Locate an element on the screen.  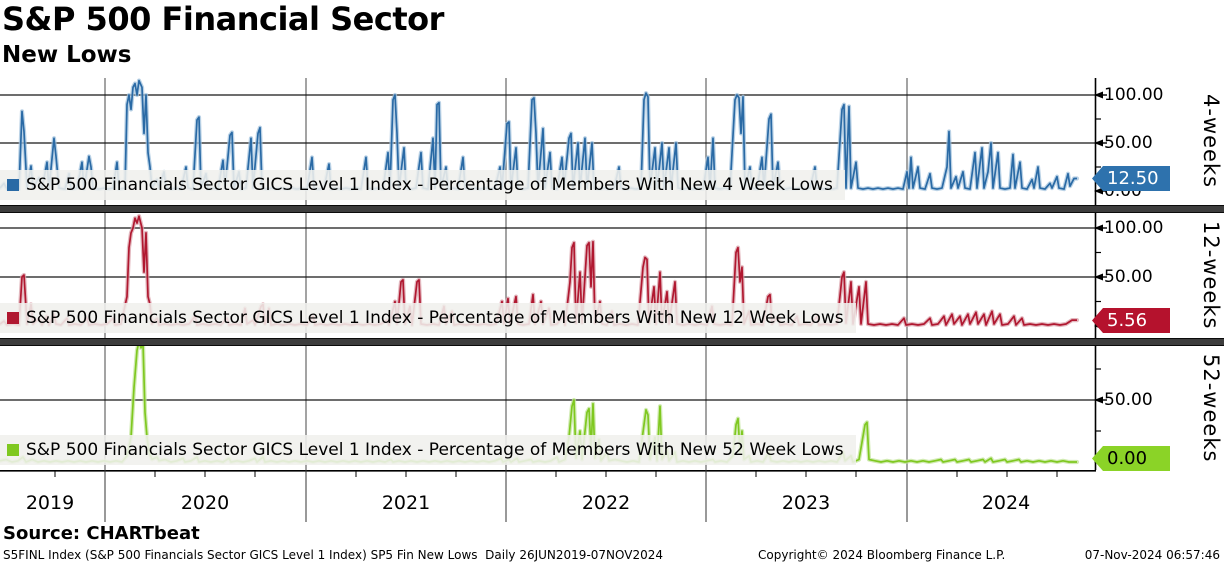
xtick-year: 2019 is located at coordinates (50, 503).